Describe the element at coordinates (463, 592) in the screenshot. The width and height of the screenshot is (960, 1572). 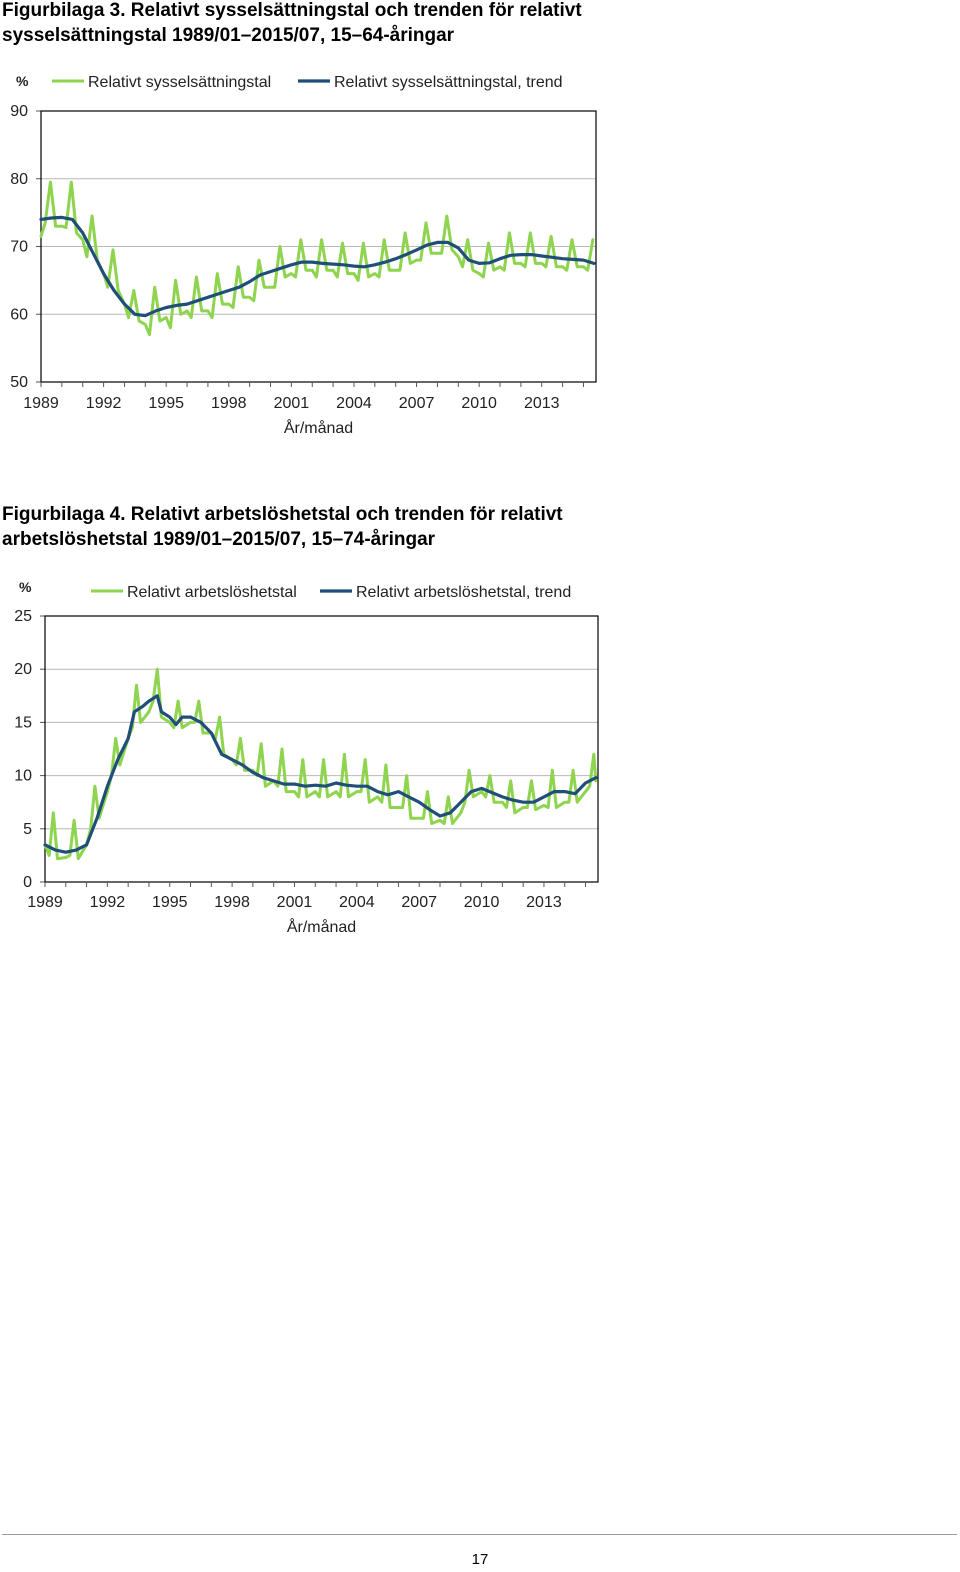
I see `legend-label: Relativt arbetslöshetstal, trend` at that location.